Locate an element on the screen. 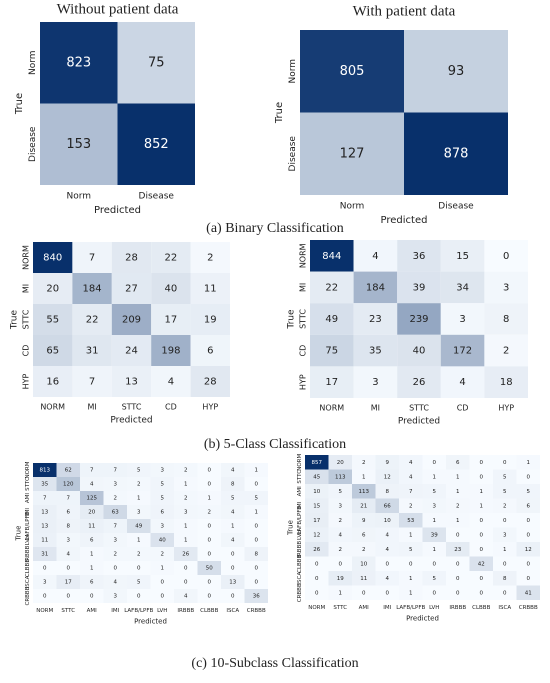 The height and width of the screenshot is (683, 550). x-tick-label: AMI is located at coordinates (92, 611).